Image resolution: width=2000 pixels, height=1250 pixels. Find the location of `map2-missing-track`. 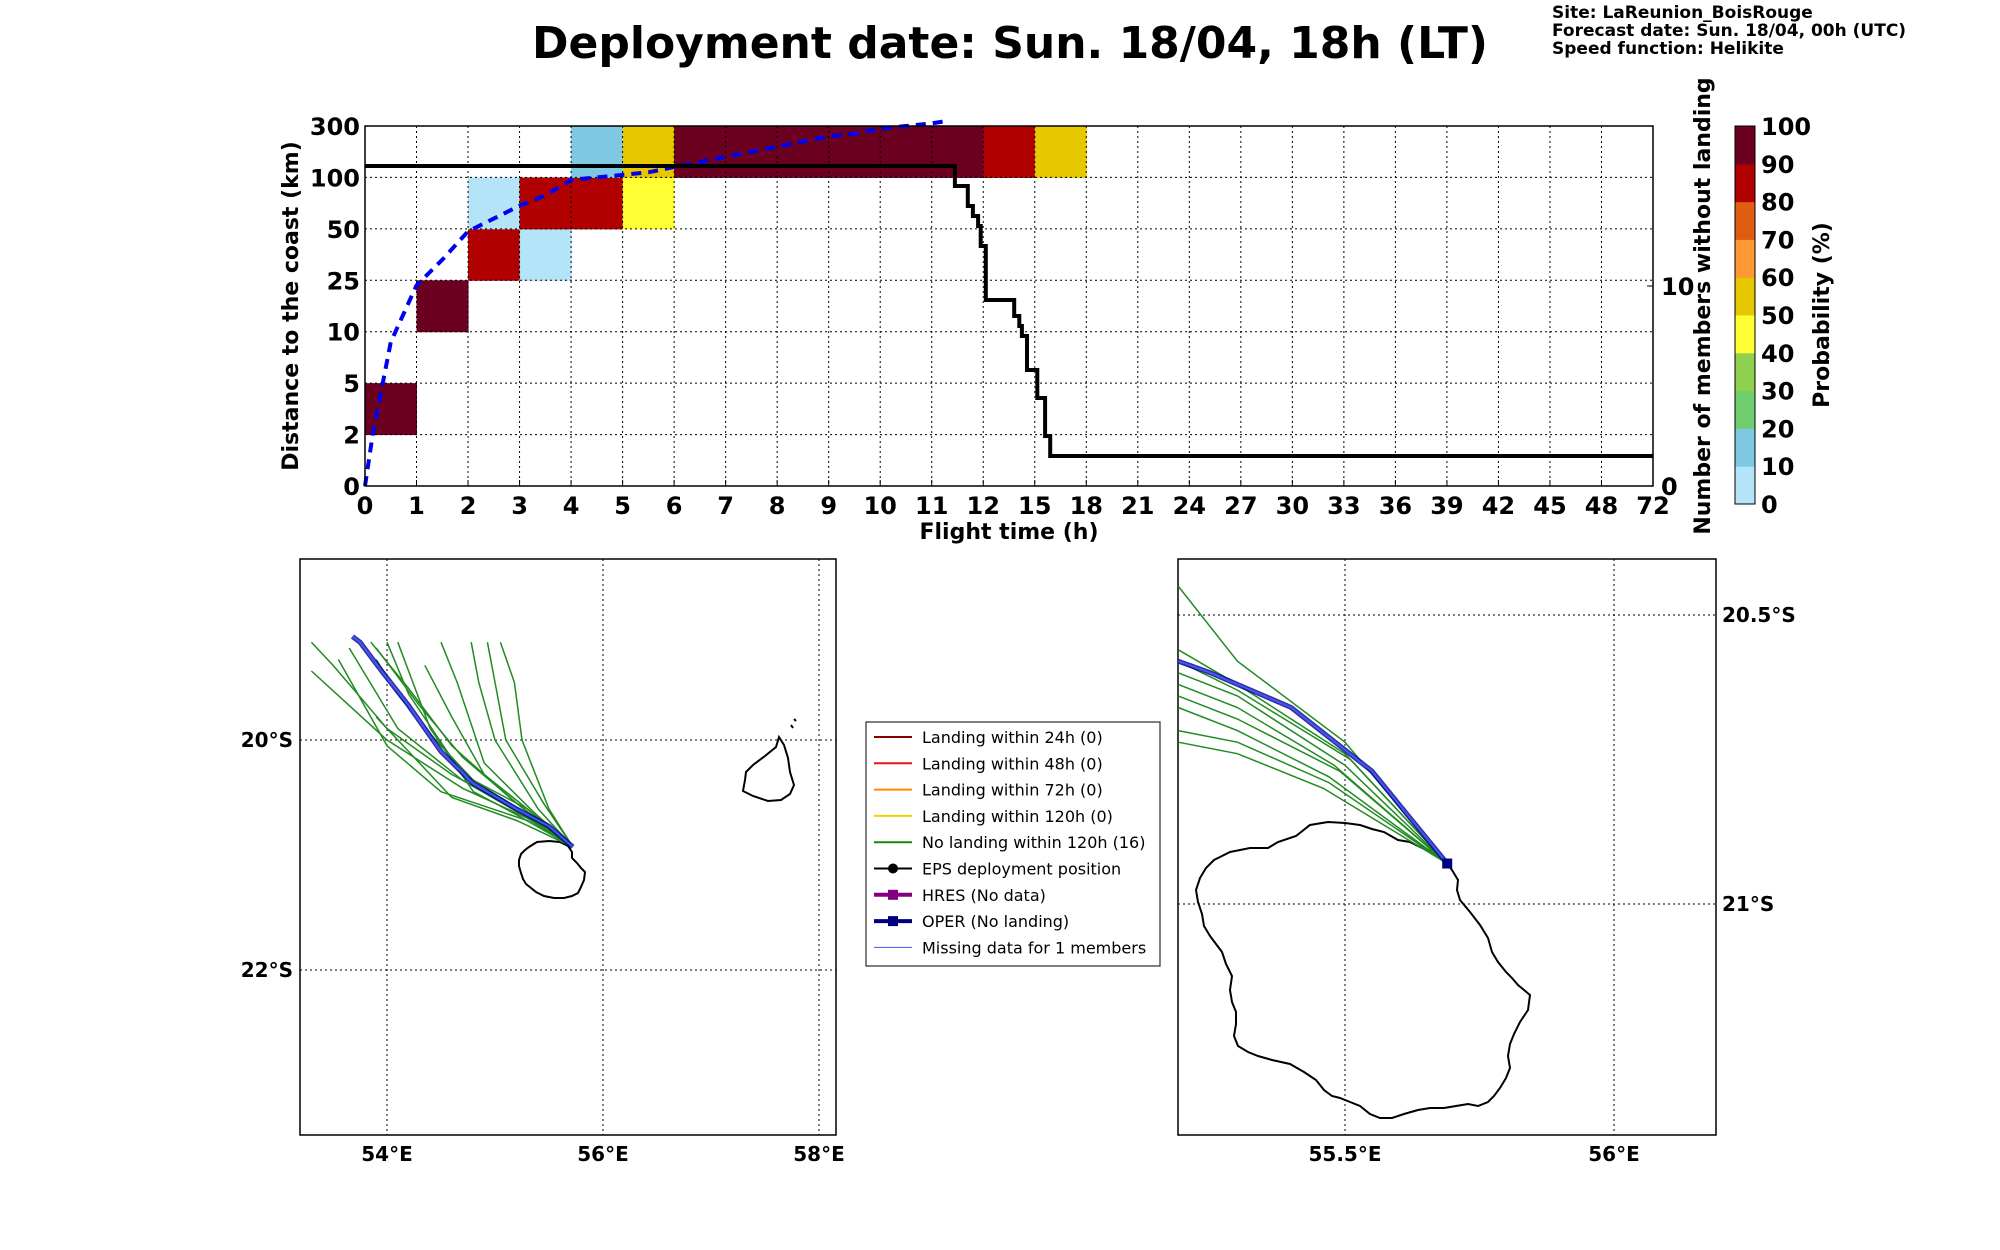

map2-missing-track is located at coordinates (1312, 762).